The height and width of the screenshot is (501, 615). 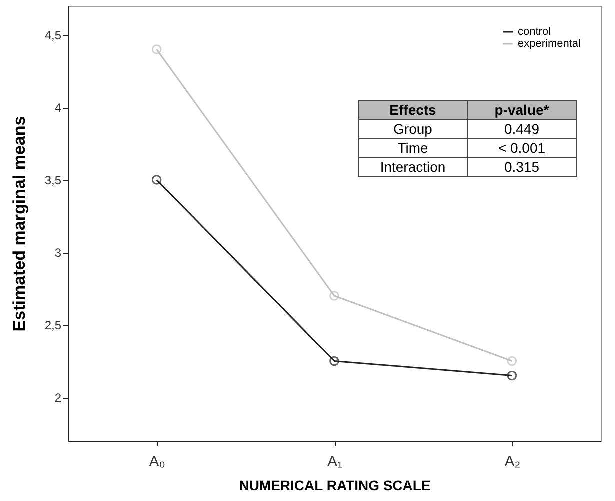 I want to click on y-tick-label: 2, so click(x=58, y=398).